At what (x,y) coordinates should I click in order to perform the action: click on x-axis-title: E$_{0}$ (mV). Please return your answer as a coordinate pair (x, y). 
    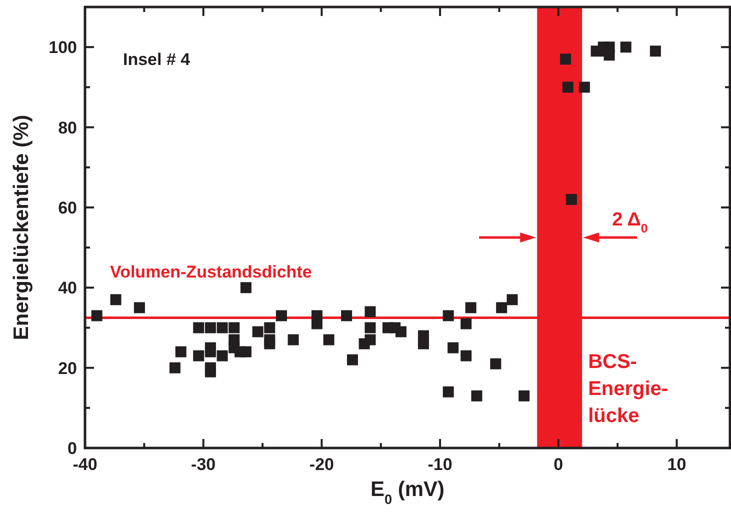
    Looking at the image, I should click on (407, 492).